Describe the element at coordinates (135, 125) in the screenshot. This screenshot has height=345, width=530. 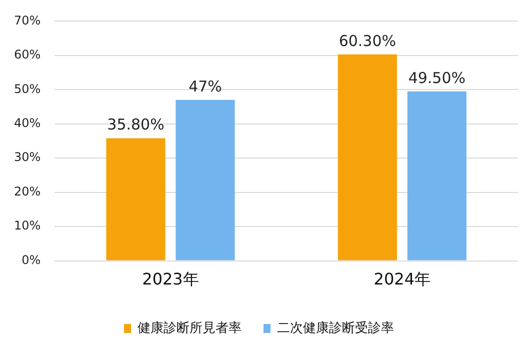
I see `data-label: 35.80%` at that location.